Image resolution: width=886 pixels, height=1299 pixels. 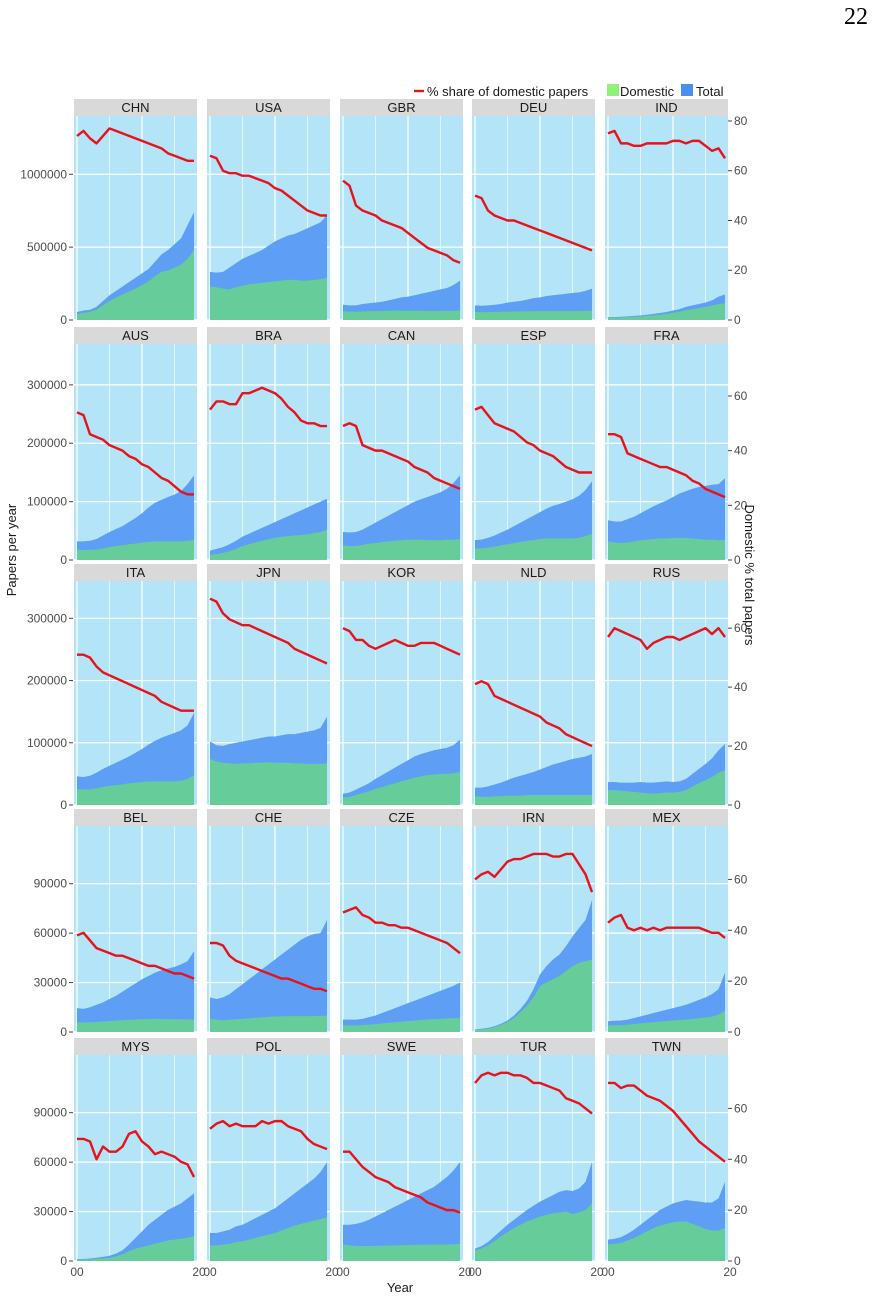 What do you see at coordinates (51, 1162) in the screenshot?
I see `y-tick-label: 60000` at bounding box center [51, 1162].